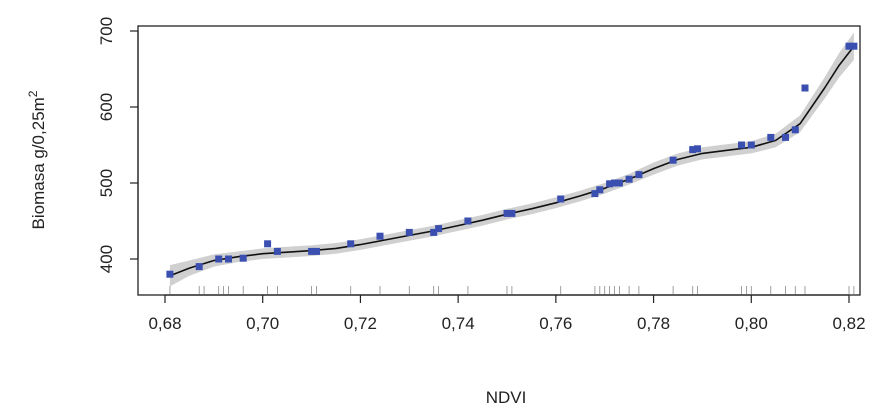 The height and width of the screenshot is (416, 874). Describe the element at coordinates (512, 290) in the screenshot. I see `rug-ticks` at that location.